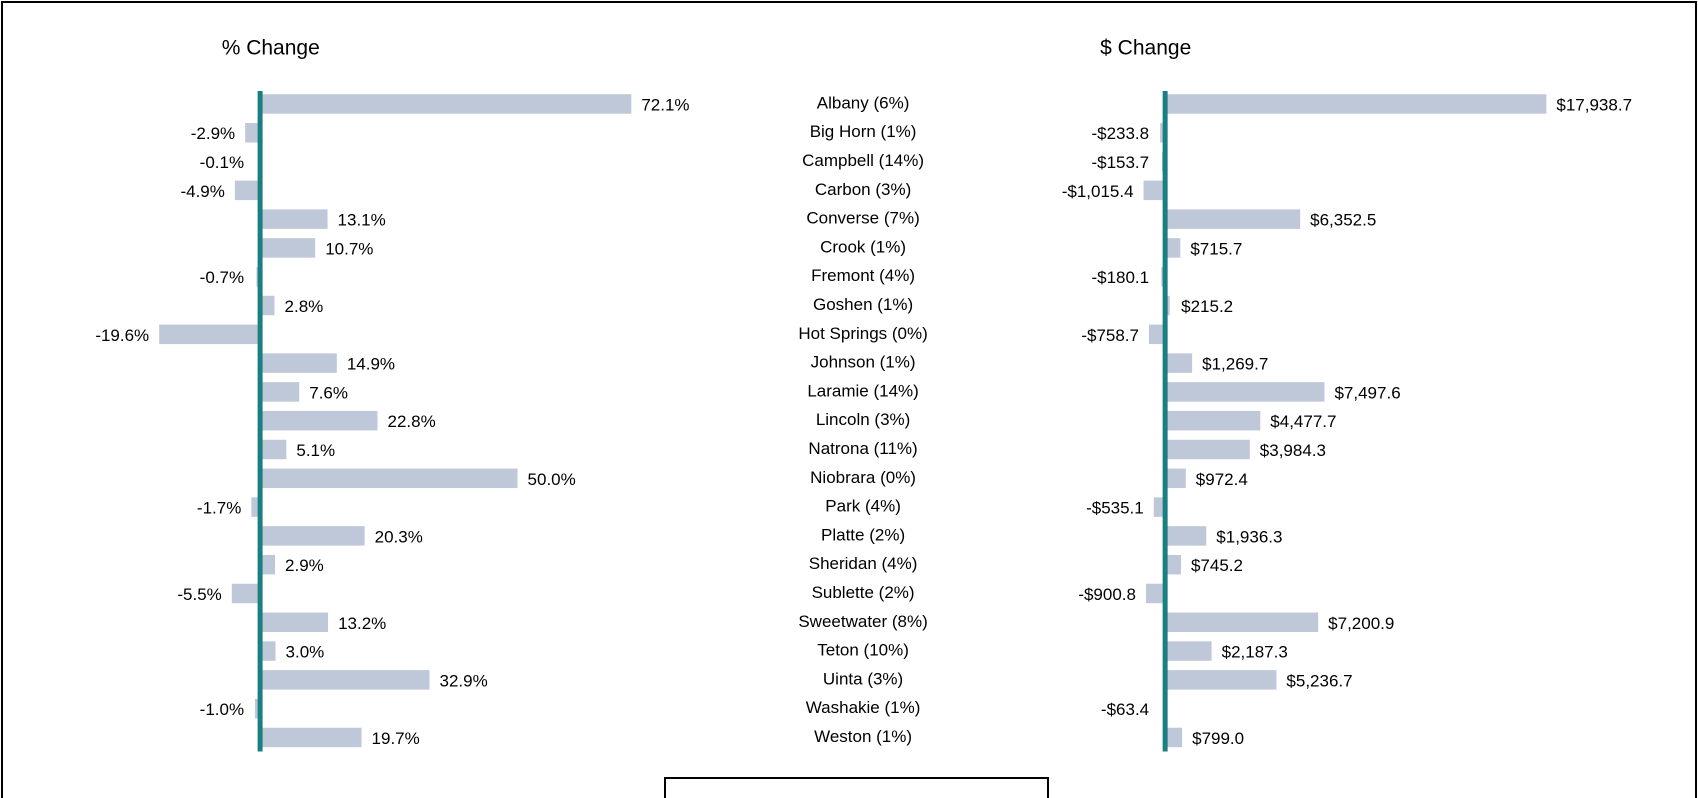 This screenshot has height=798, width=1698. I want to click on category-label: Hot Springs (0%), so click(862, 333).